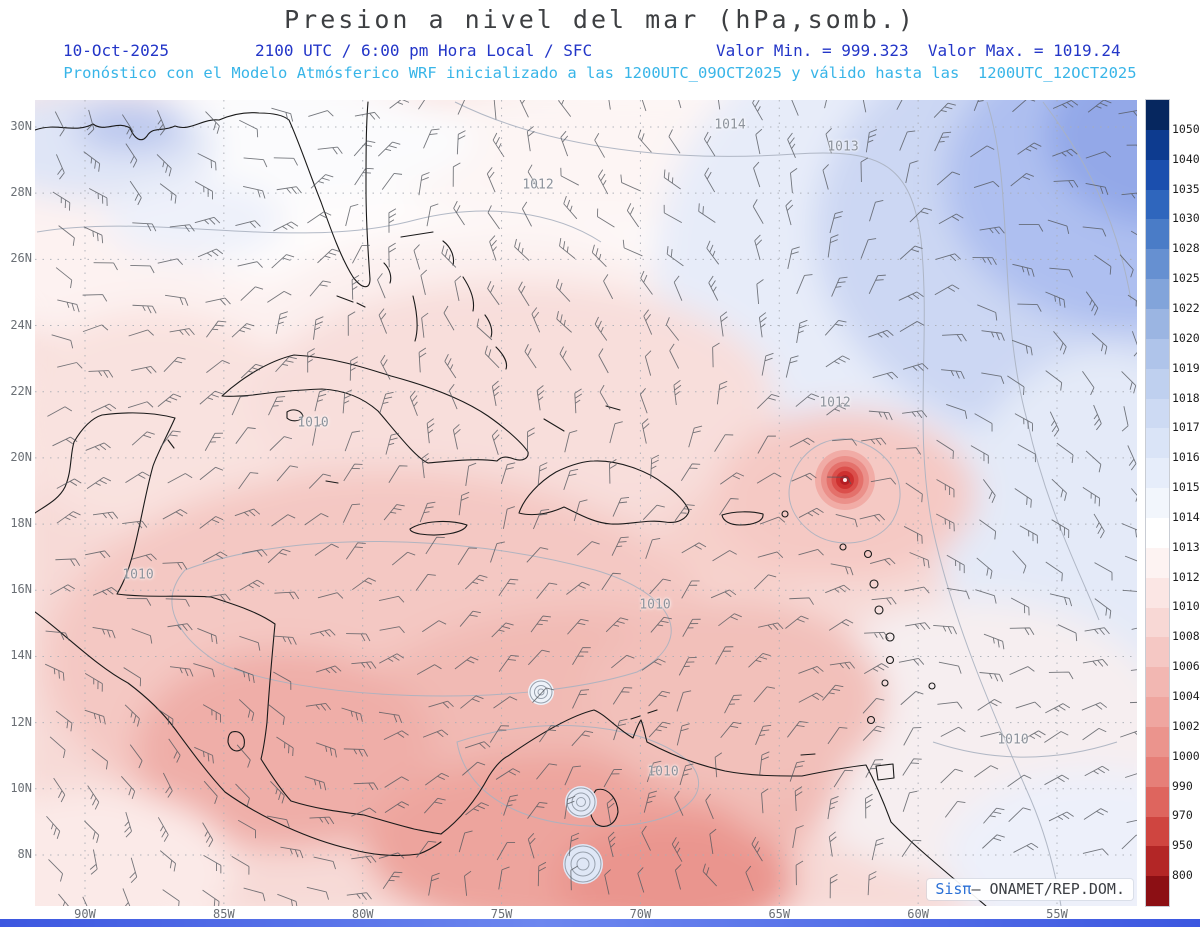 The height and width of the screenshot is (927, 1200). I want to click on colorbar-tick-label: 800, so click(1182, 875).